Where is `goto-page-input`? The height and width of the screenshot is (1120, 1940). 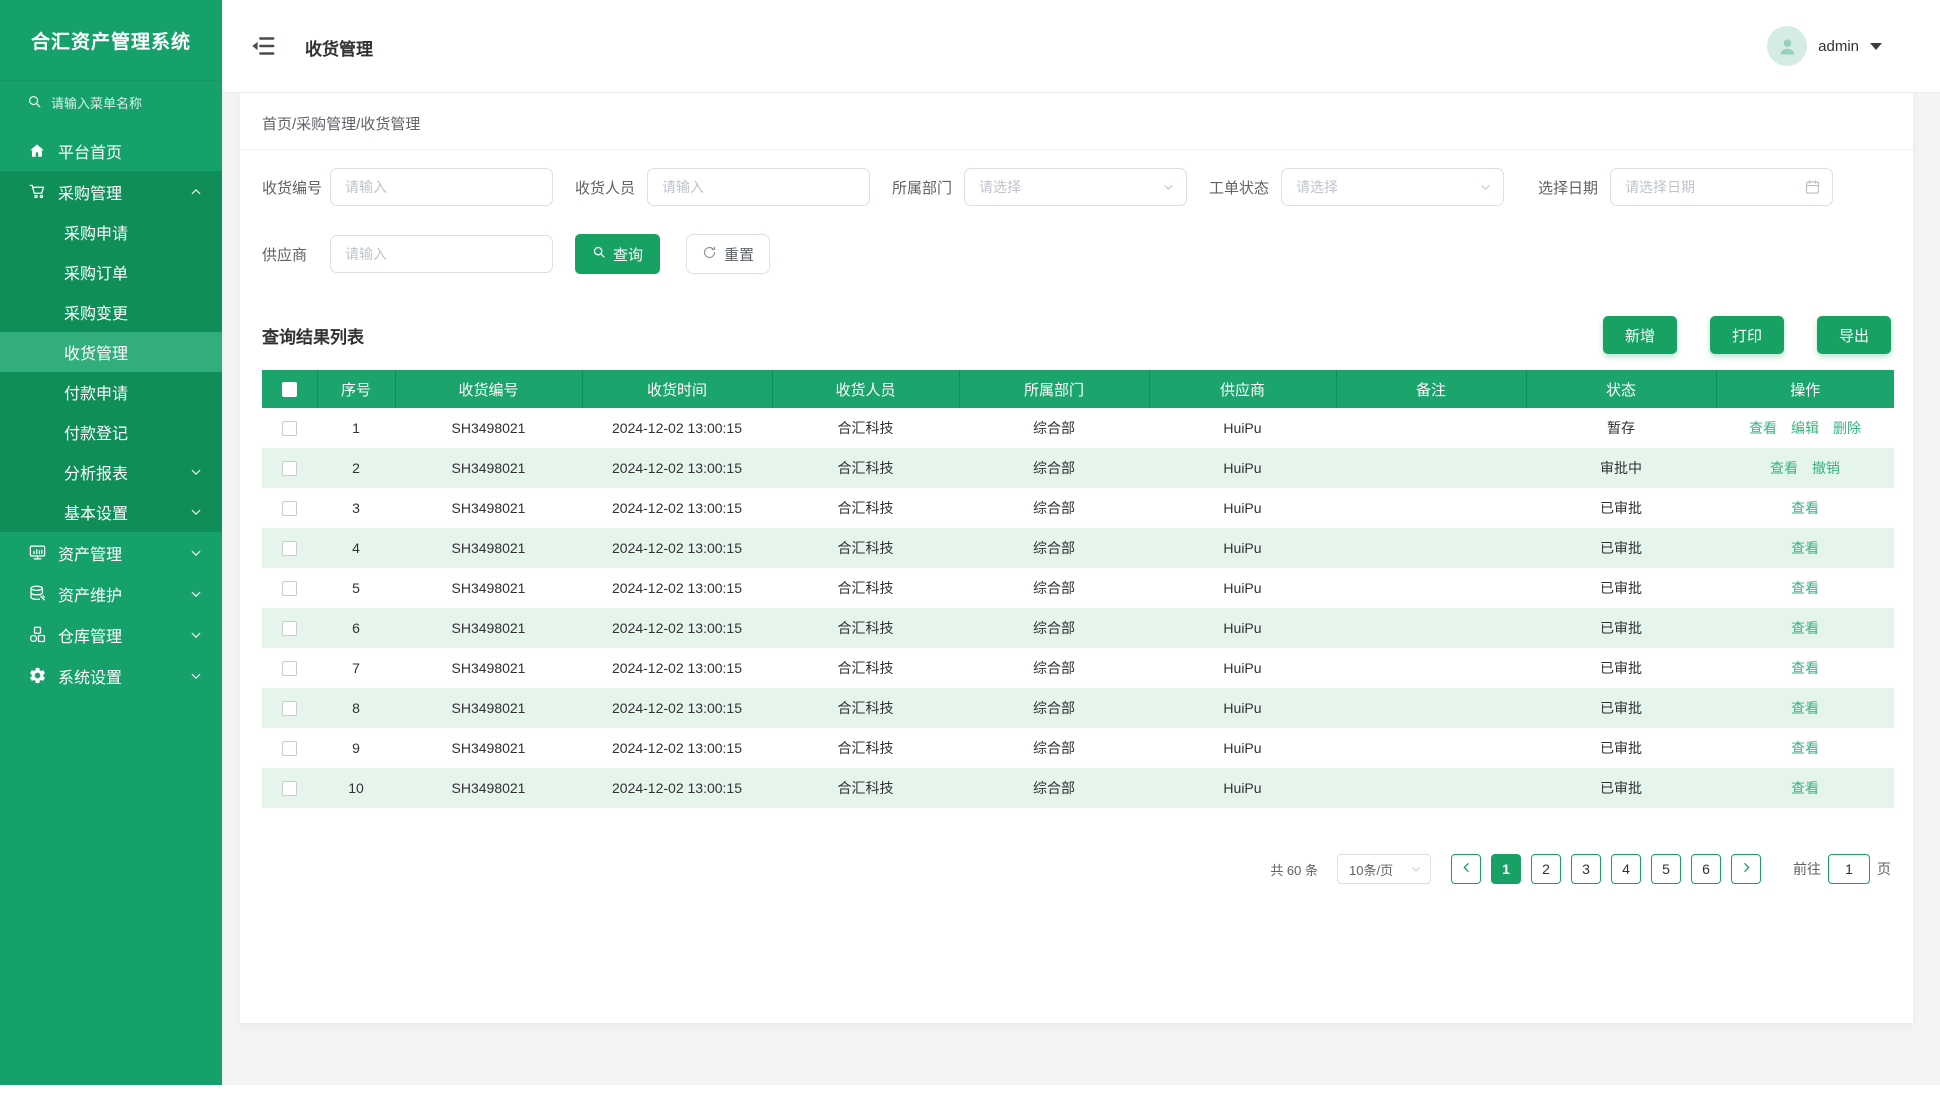 goto-page-input is located at coordinates (1849, 869).